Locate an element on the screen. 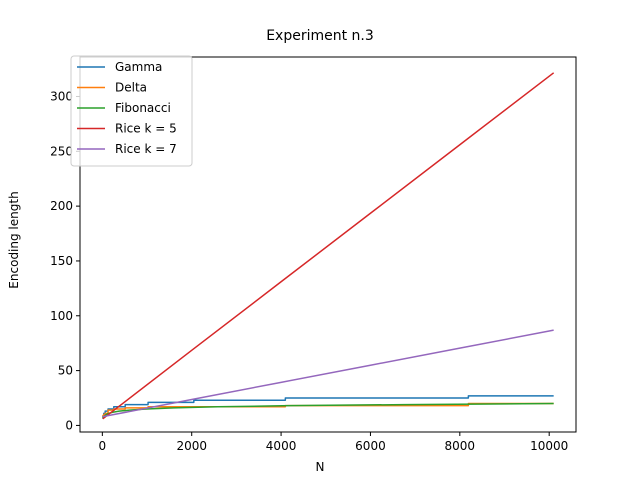  x-tick-label: 10000 is located at coordinates (549, 446).